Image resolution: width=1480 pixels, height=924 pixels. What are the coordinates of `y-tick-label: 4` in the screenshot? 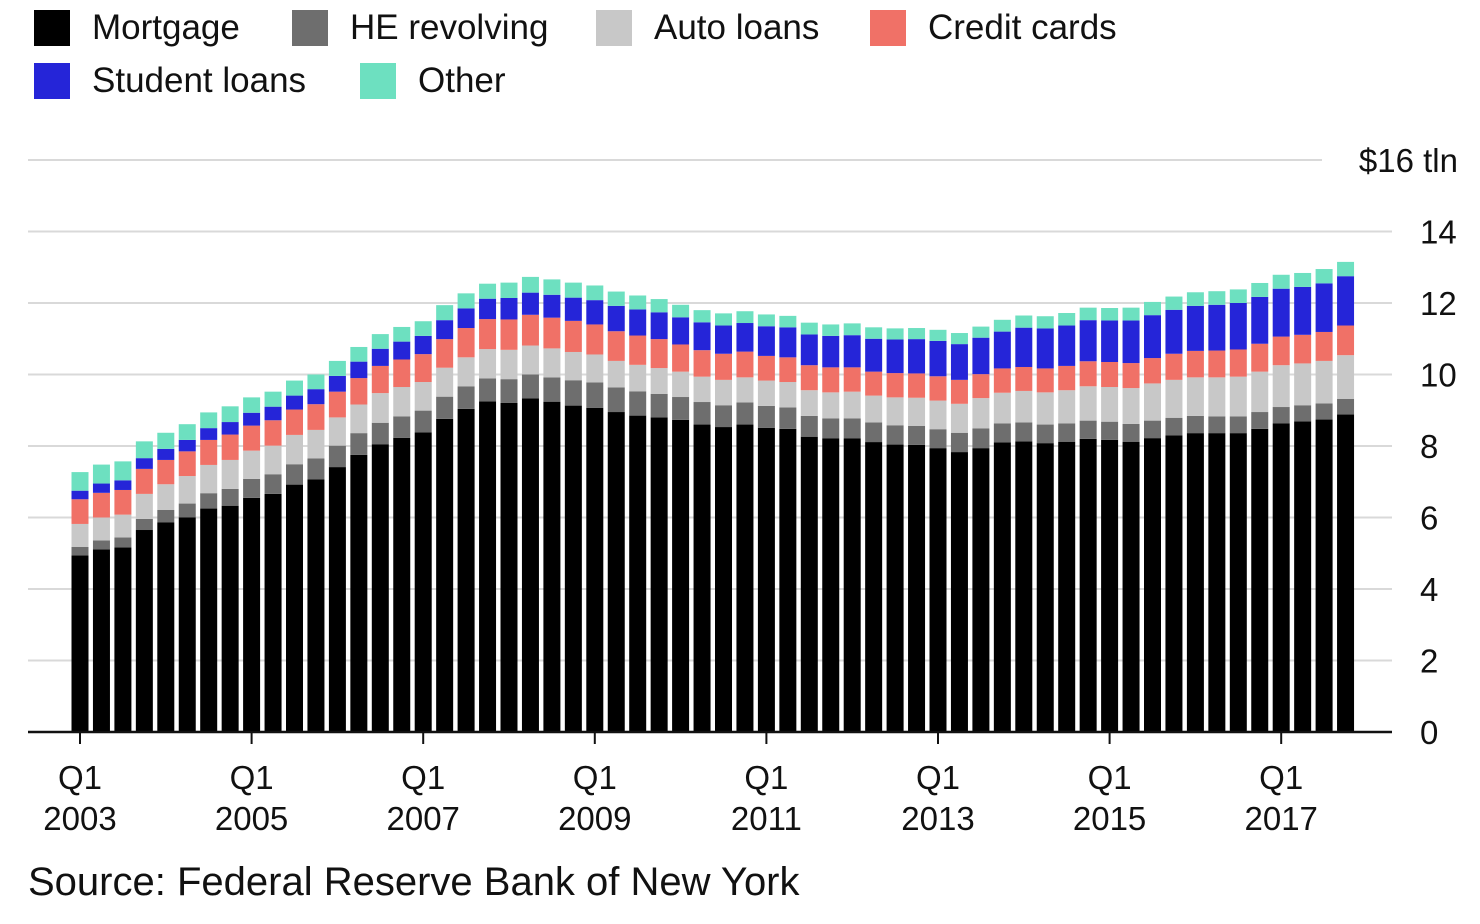 It's located at (1429, 589).